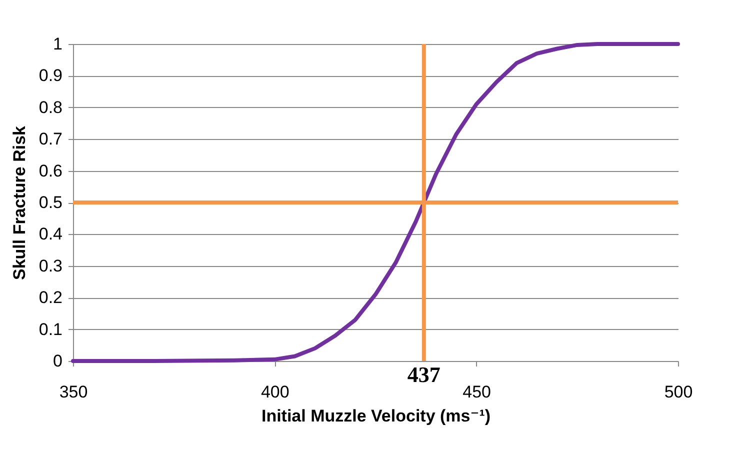 The width and height of the screenshot is (750, 454). Describe the element at coordinates (376, 416) in the screenshot. I see `x-axis-title: Initial Muzzle Velocity (ms⁻¹)` at that location.